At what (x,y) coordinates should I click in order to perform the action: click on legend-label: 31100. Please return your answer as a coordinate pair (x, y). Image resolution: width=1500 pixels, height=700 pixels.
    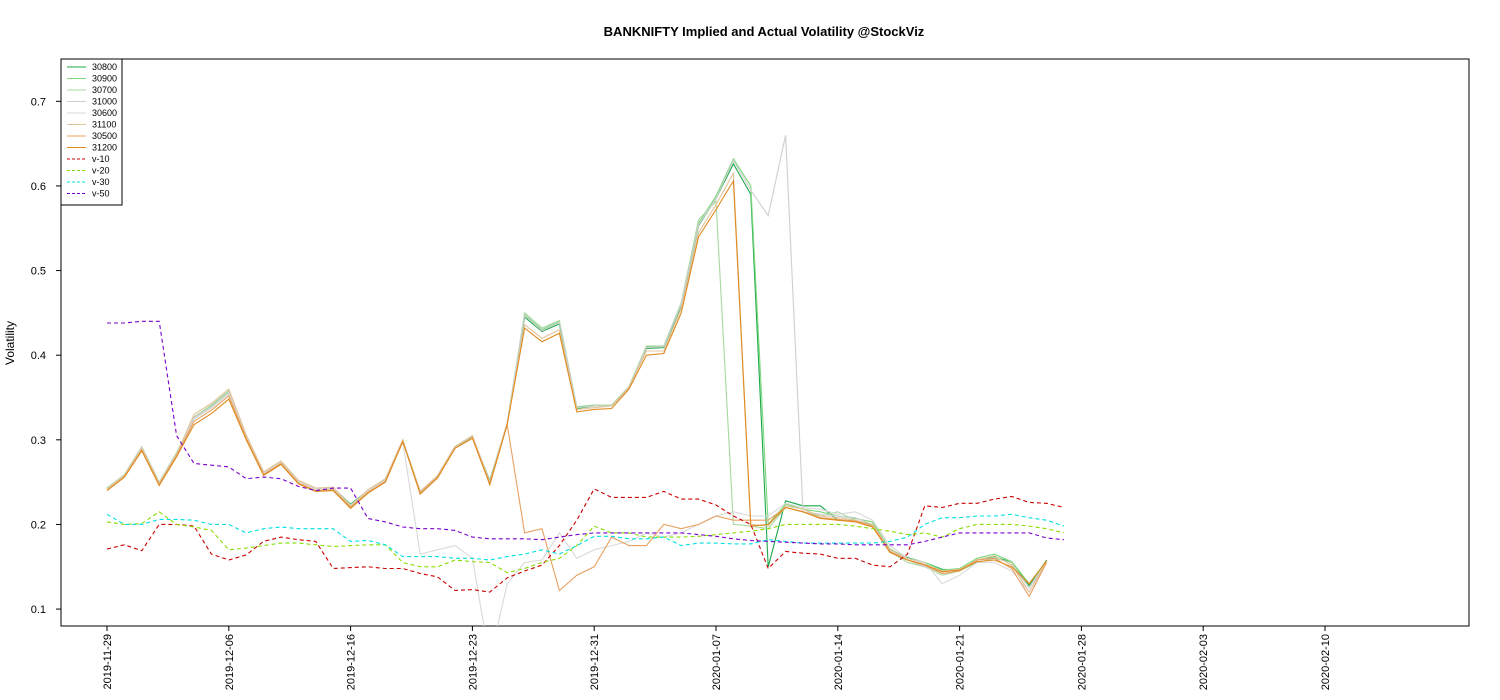
    Looking at the image, I should click on (104, 125).